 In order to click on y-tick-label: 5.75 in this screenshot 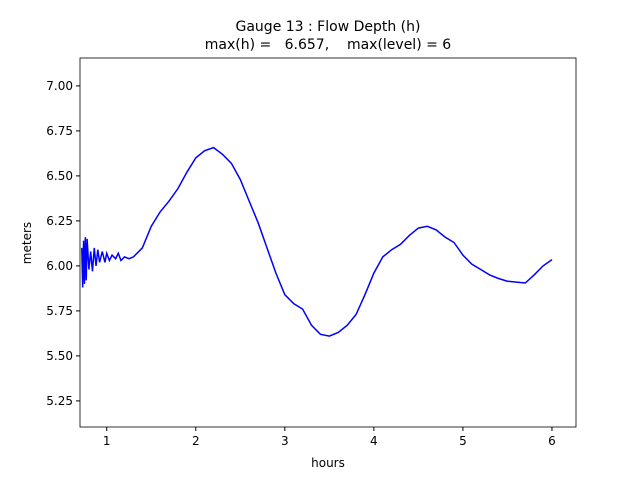, I will do `click(59, 311)`.